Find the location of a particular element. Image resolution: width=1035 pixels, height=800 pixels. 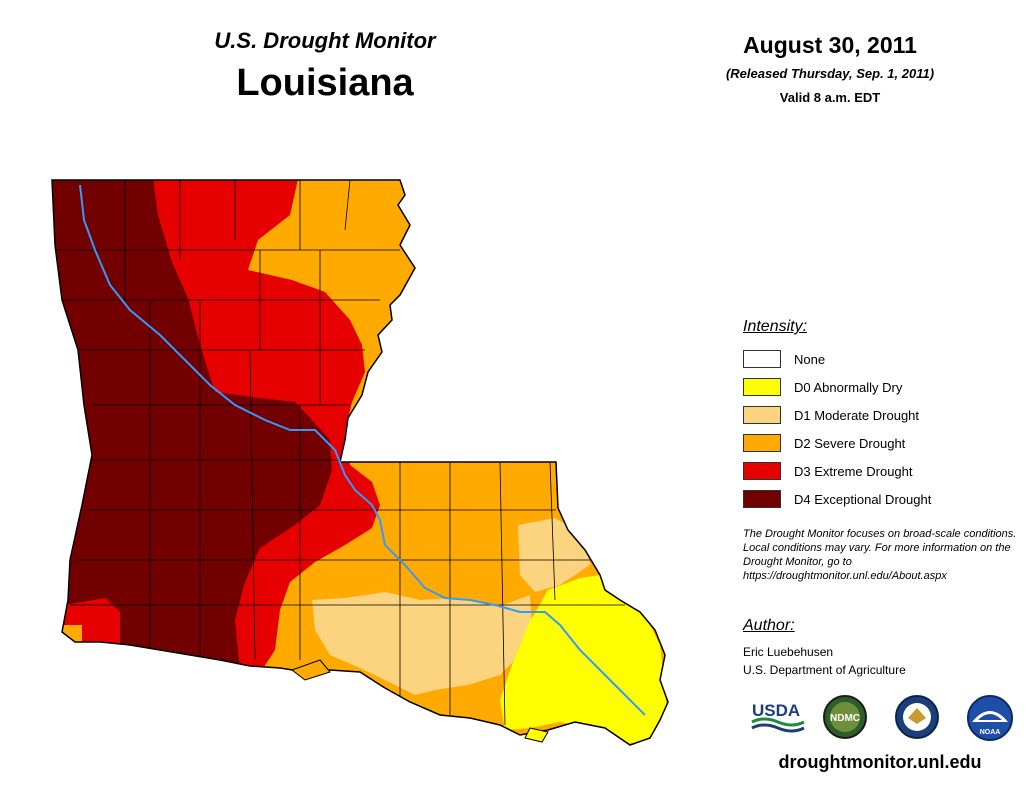

d1-east-region is located at coordinates (554, 555).